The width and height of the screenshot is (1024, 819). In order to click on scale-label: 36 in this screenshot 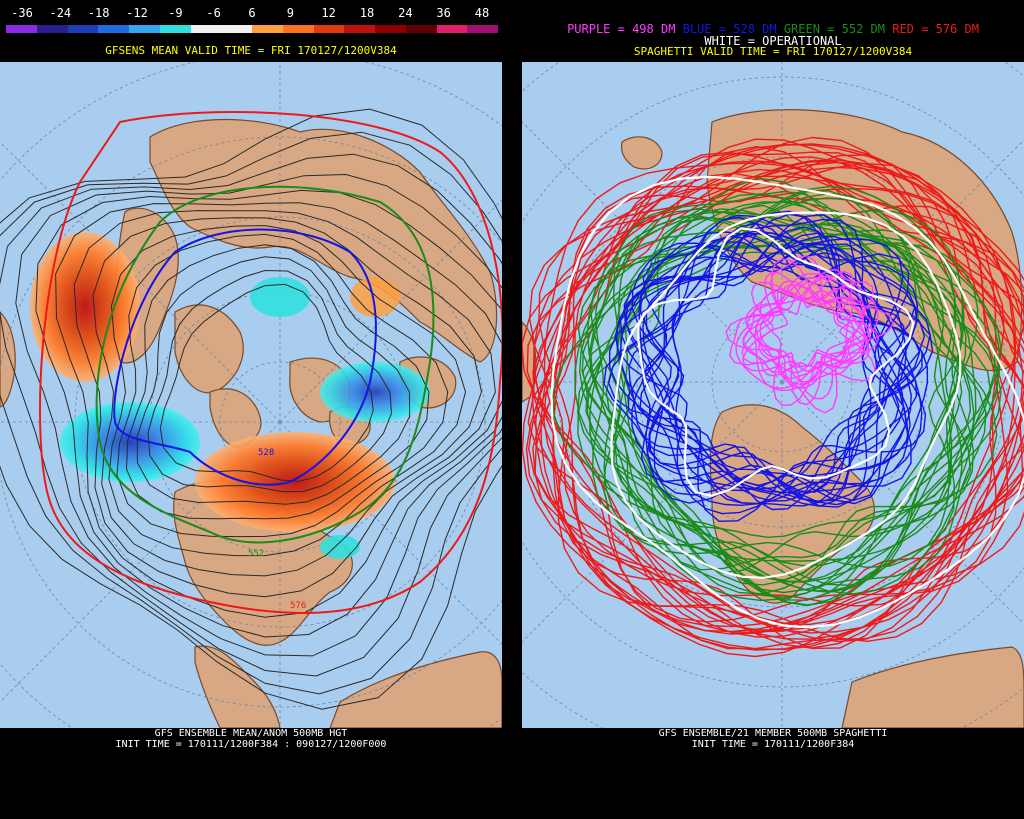, I will do `click(443, 13)`.